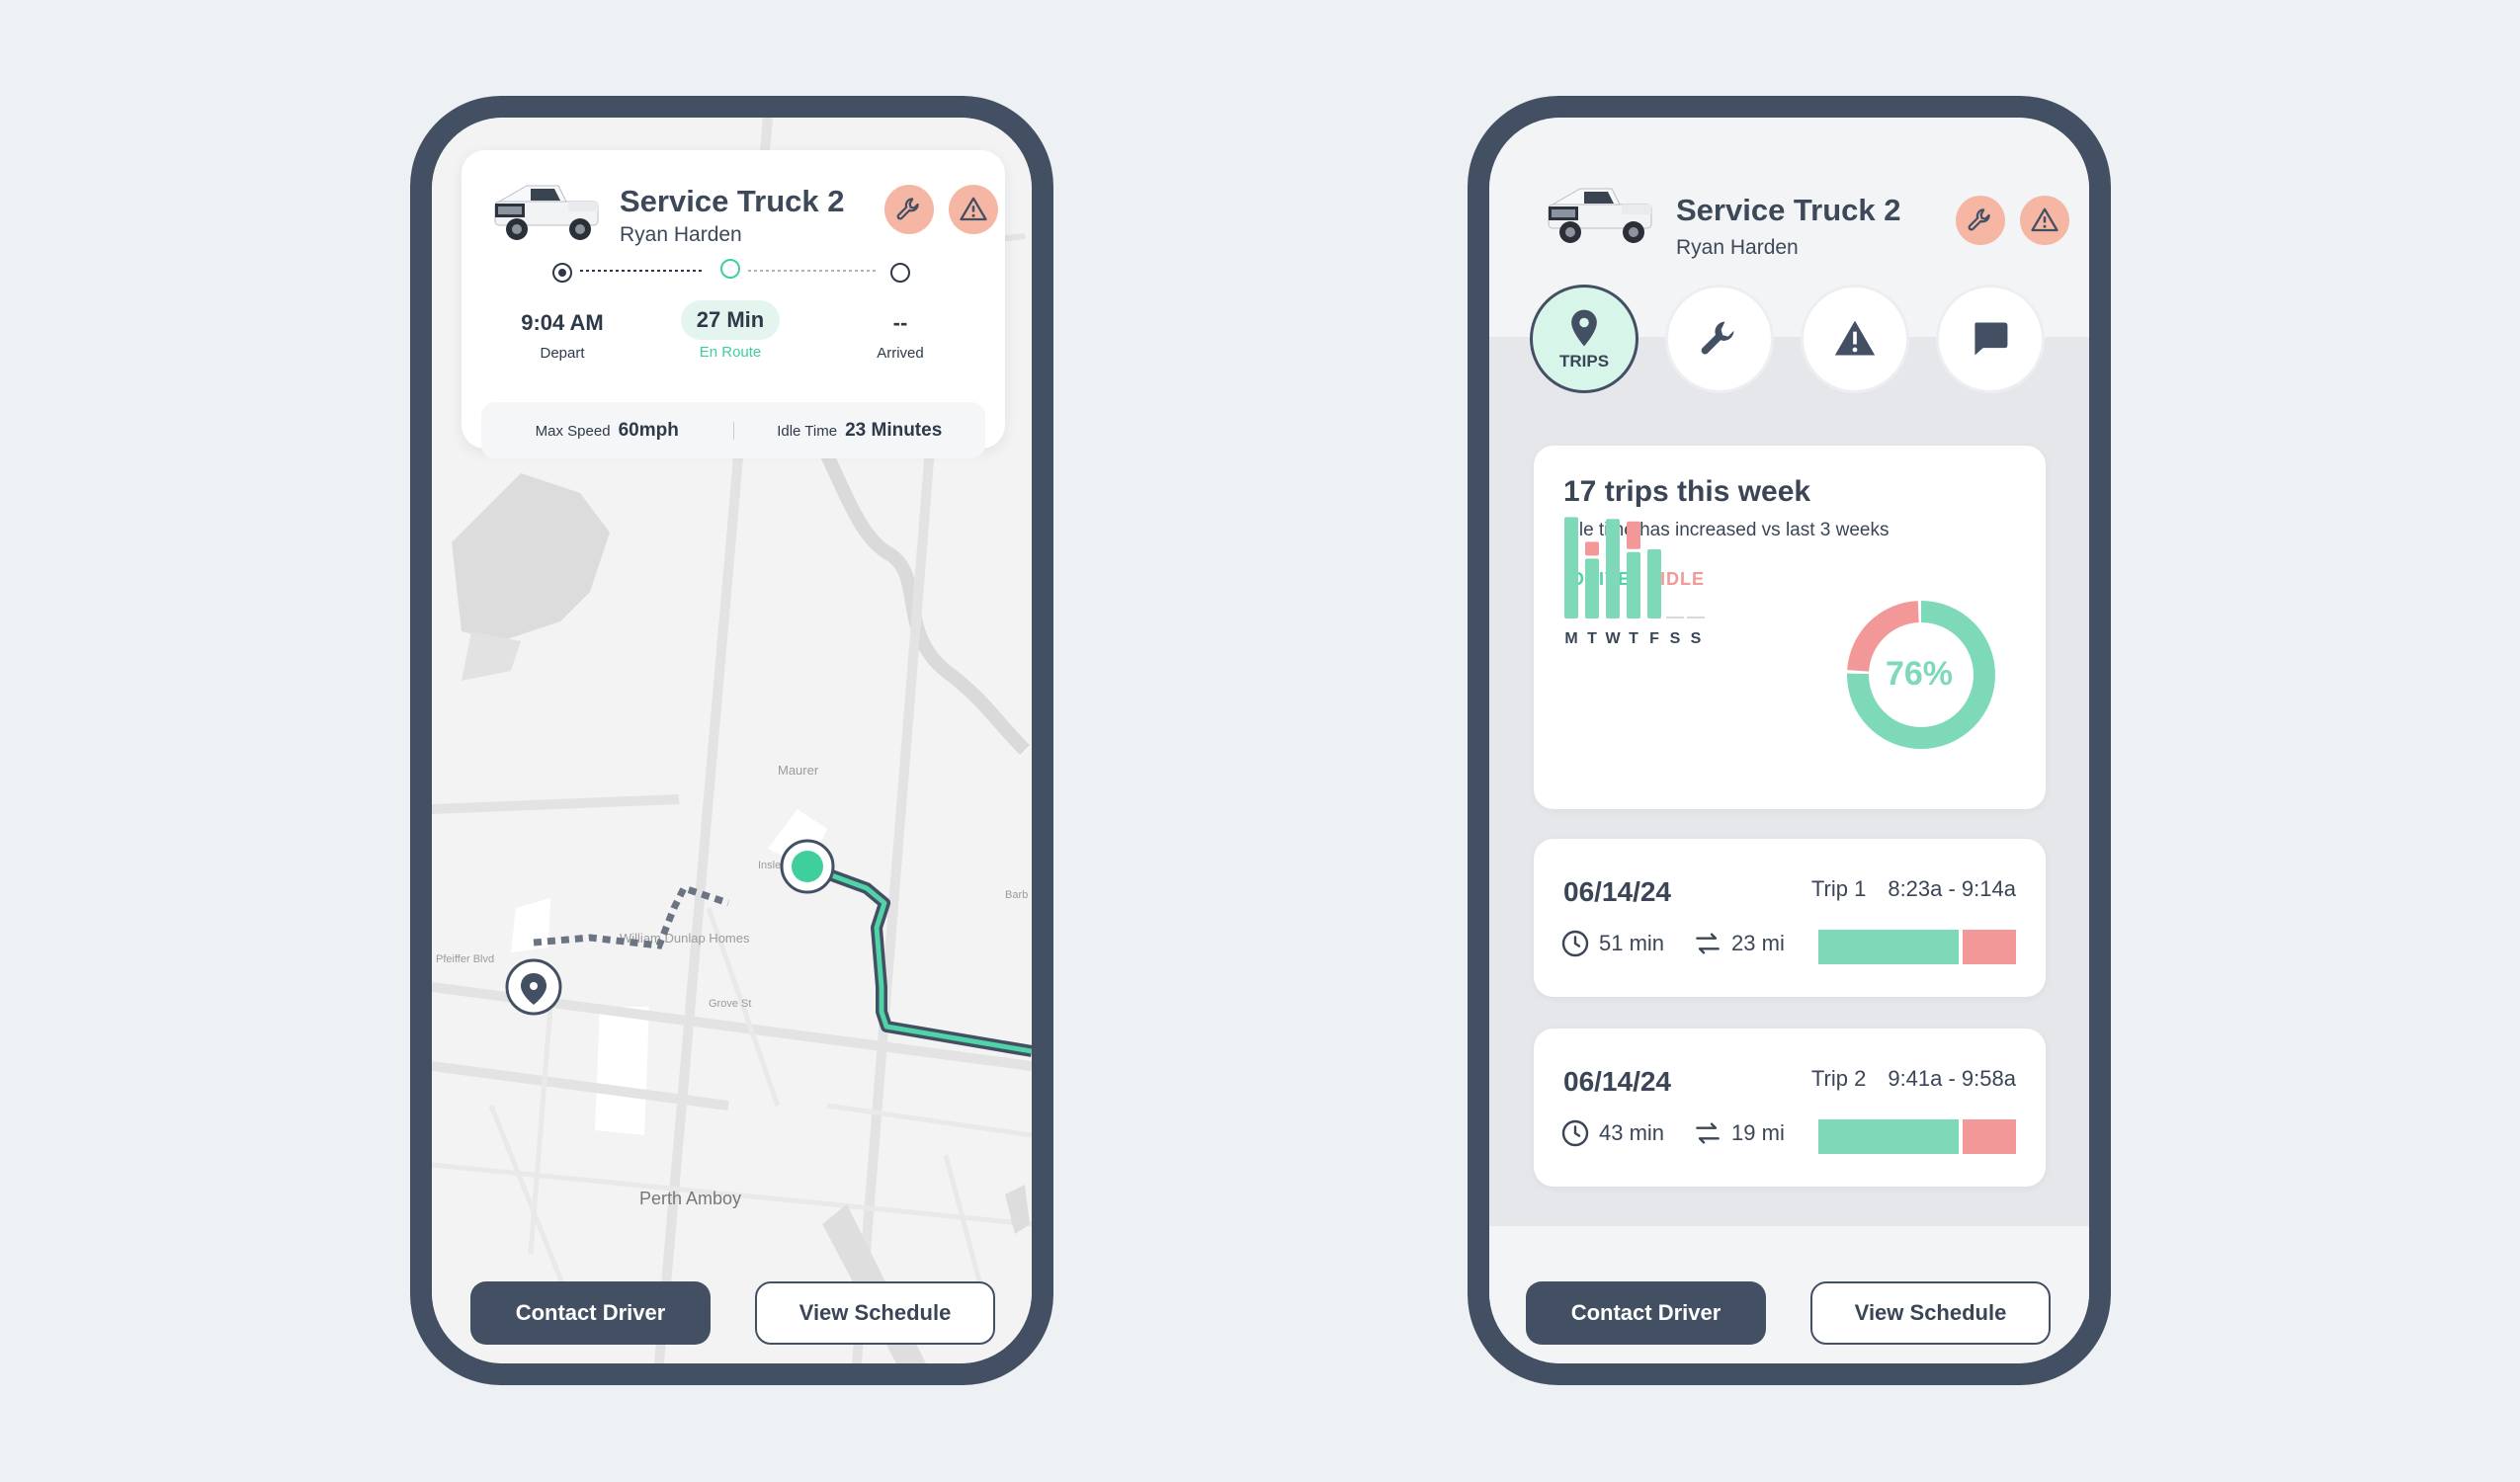  What do you see at coordinates (1758, 1132) in the screenshot?
I see `trip-distance: 19 mi` at bounding box center [1758, 1132].